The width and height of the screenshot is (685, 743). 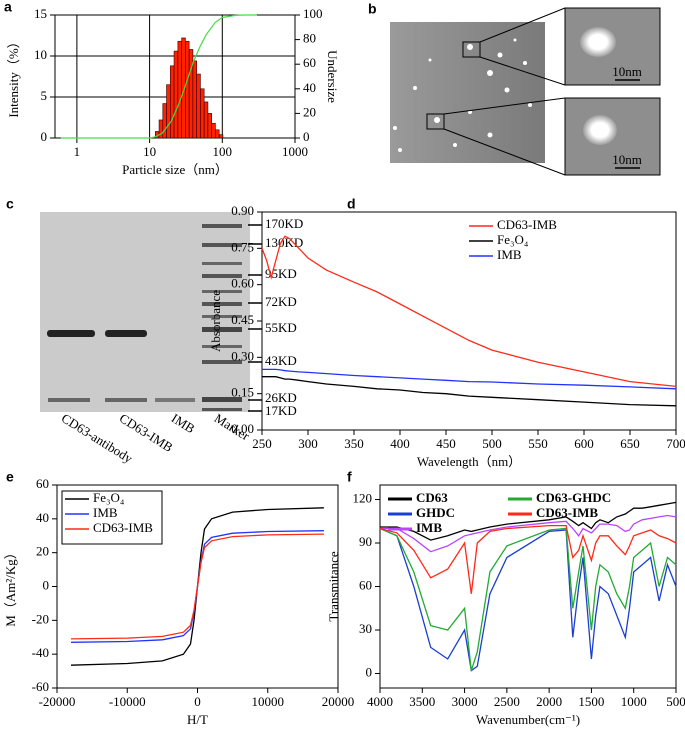 What do you see at coordinates (42, 551) in the screenshot?
I see `y-tick-label: 20` at bounding box center [42, 551].